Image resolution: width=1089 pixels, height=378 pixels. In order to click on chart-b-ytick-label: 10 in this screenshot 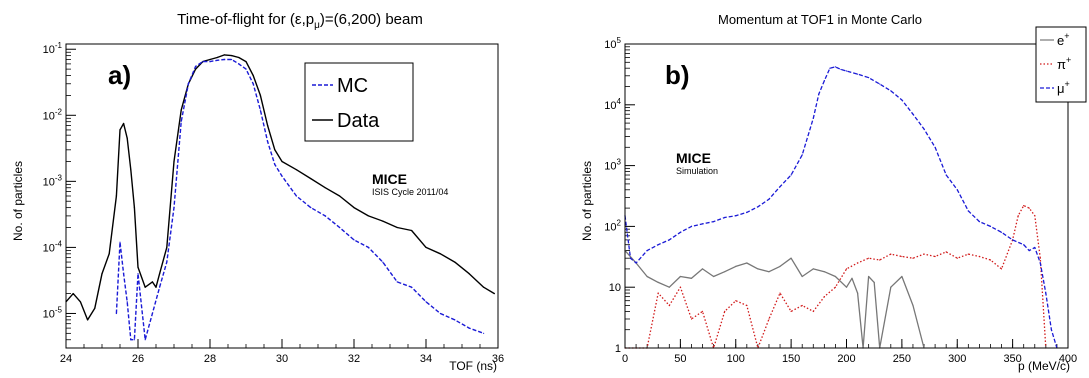, I will do `click(615, 288)`.